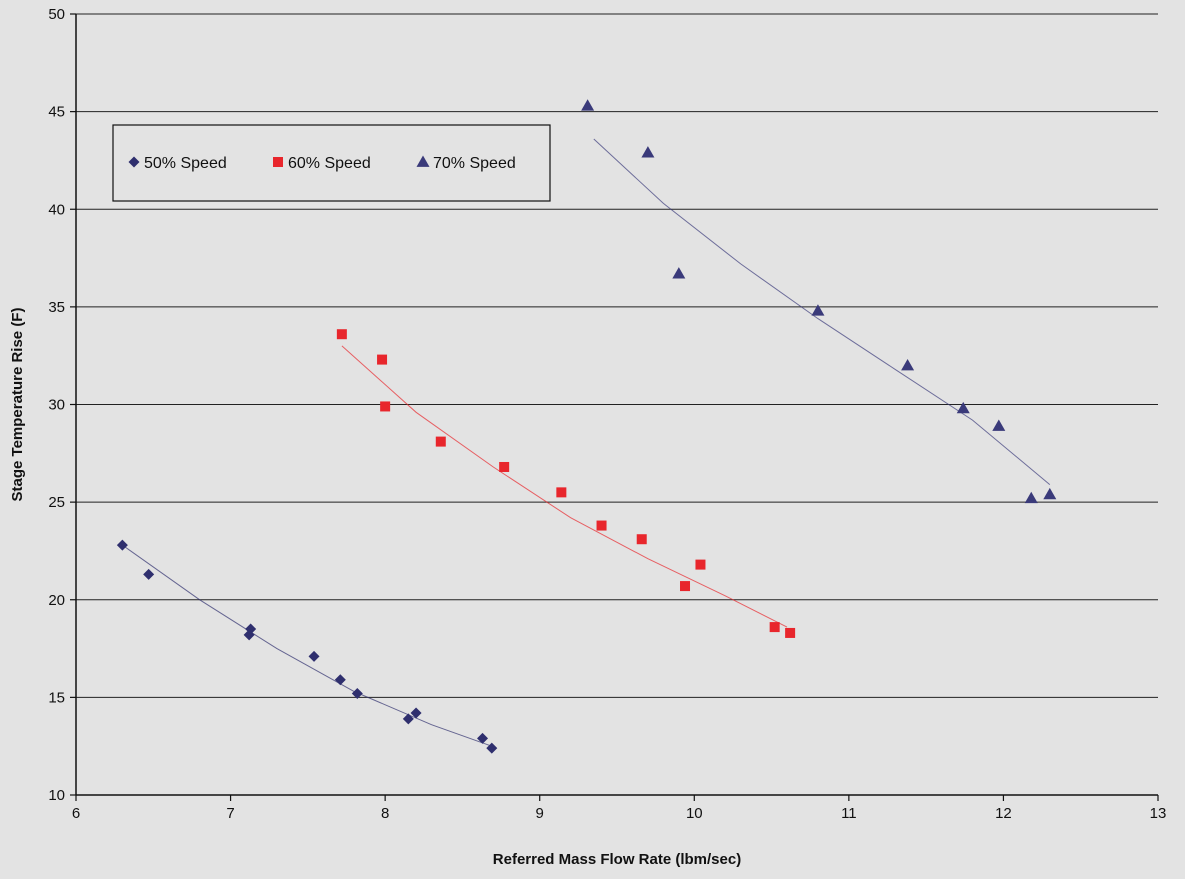 The height and width of the screenshot is (879, 1185). Describe the element at coordinates (617, 859) in the screenshot. I see `x-axis-title: Referred Mass Flow Rate (lbm/sec)` at that location.